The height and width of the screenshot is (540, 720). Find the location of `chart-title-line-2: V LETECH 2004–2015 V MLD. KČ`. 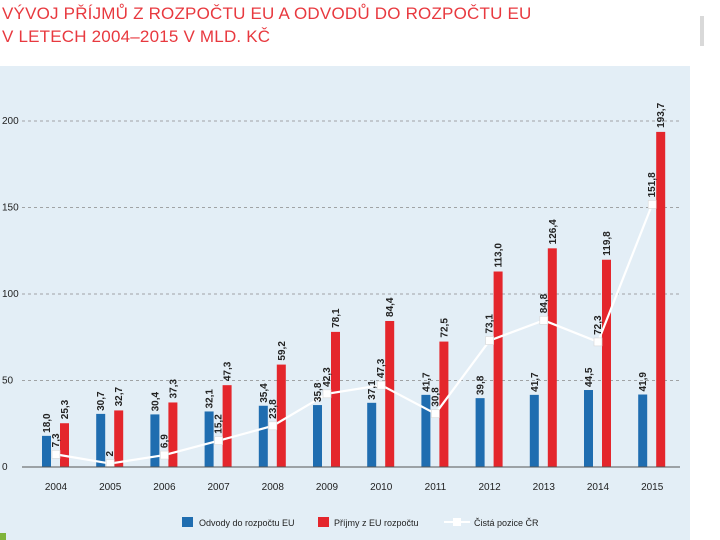

chart-title-line-2: V LETECH 2004–2015 V MLD. KČ is located at coordinates (136, 36).